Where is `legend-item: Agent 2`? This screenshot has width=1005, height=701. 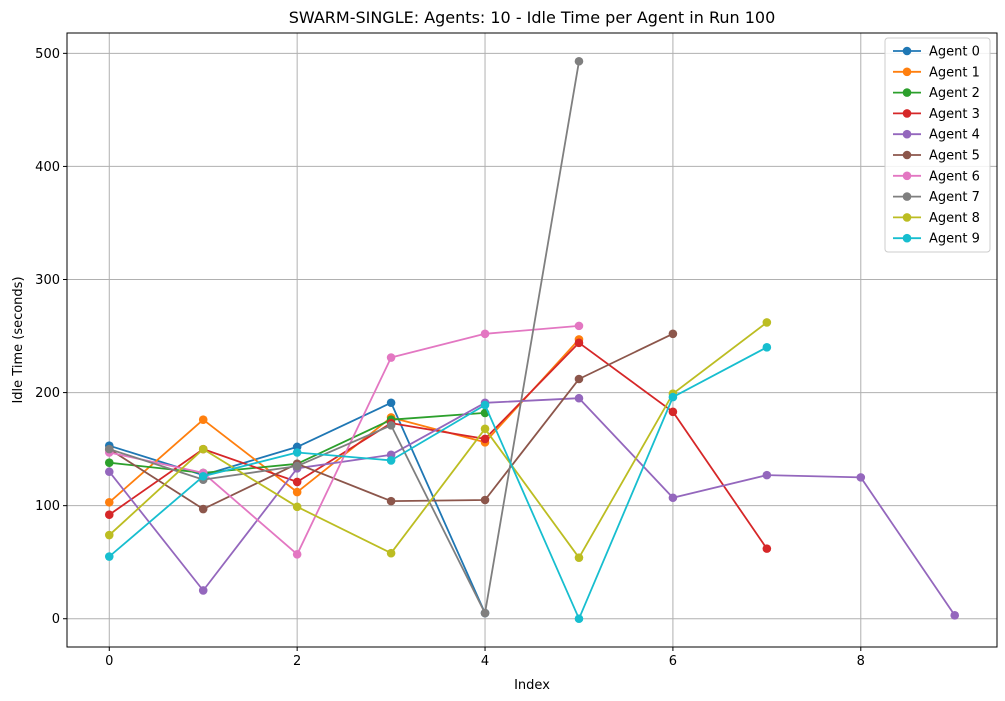 legend-item: Agent 2 is located at coordinates (936, 93).